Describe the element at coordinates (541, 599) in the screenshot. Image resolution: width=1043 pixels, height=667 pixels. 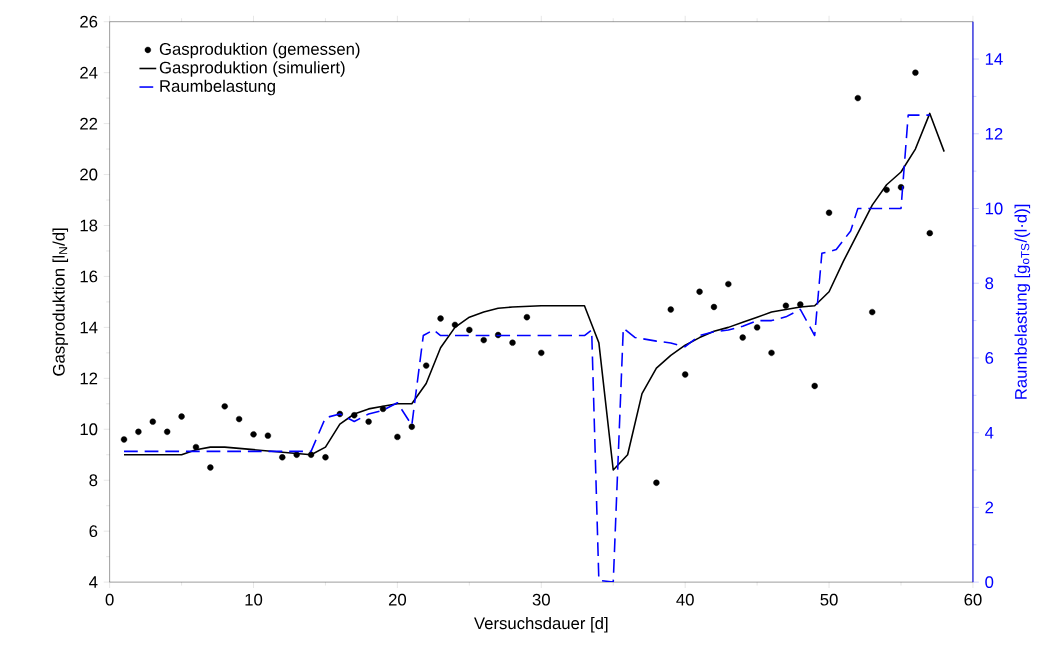
I see `x-tick-label: 30` at that location.